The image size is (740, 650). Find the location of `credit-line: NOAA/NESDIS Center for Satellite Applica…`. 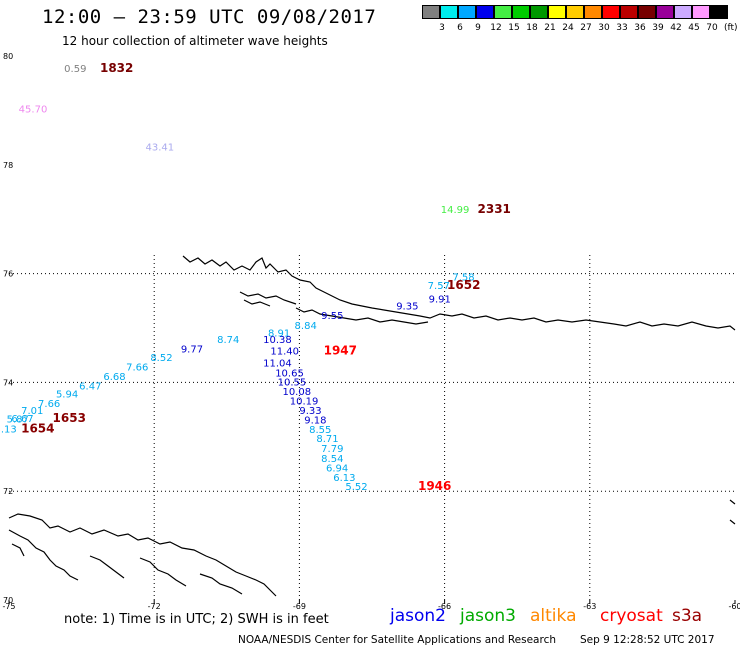

credit-line: NOAA/NESDIS Center for Satellite Applica… is located at coordinates (397, 640).